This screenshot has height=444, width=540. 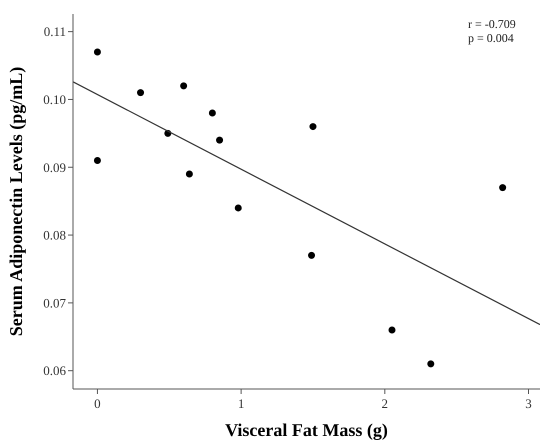 What do you see at coordinates (241, 403) in the screenshot?
I see `x-tick-label: 1` at bounding box center [241, 403].